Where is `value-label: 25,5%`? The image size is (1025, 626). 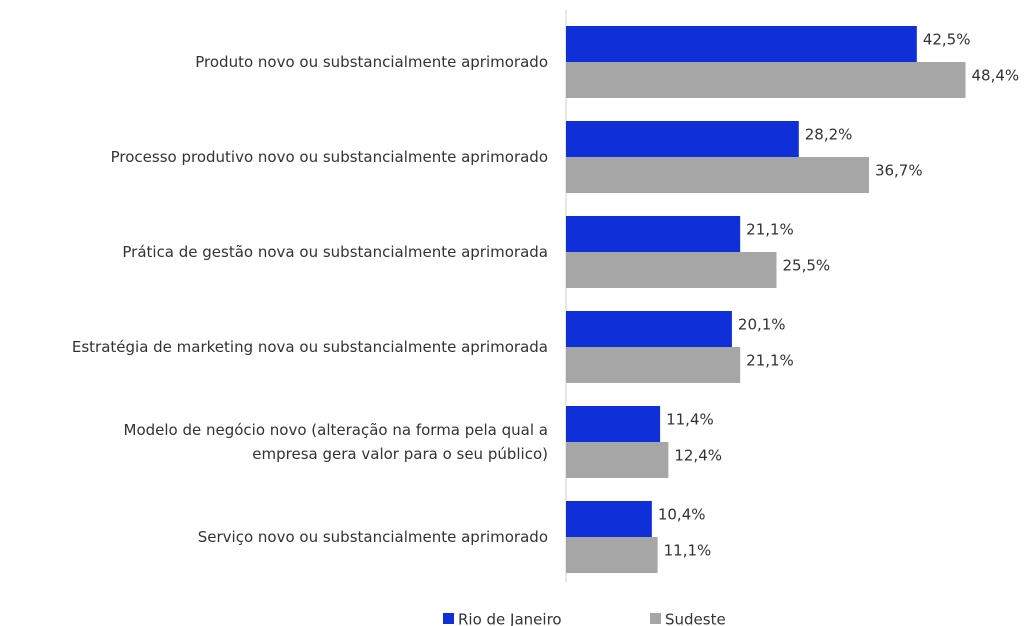 value-label: 25,5% is located at coordinates (806, 266).